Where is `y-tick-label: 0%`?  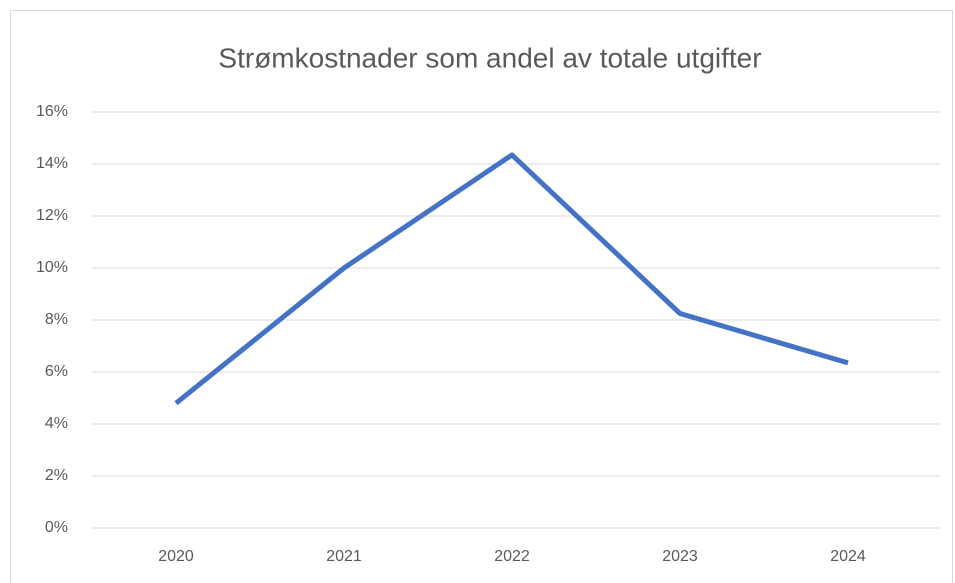 y-tick-label: 0% is located at coordinates (56, 527).